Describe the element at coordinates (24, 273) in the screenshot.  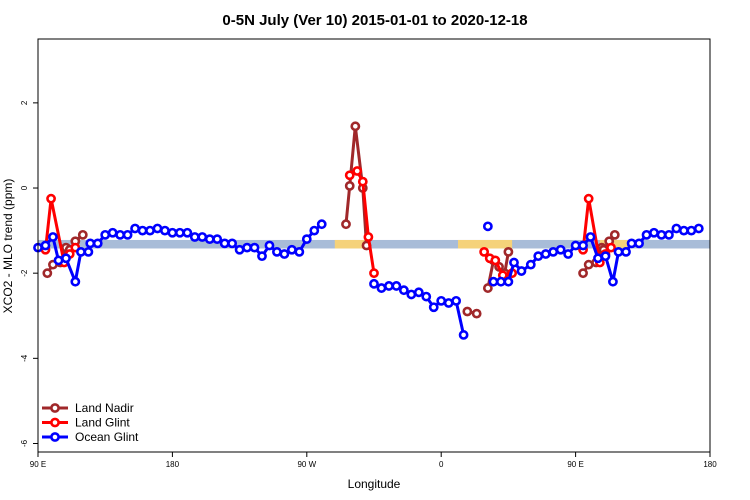
I see `y-tick-label: -2` at that location.